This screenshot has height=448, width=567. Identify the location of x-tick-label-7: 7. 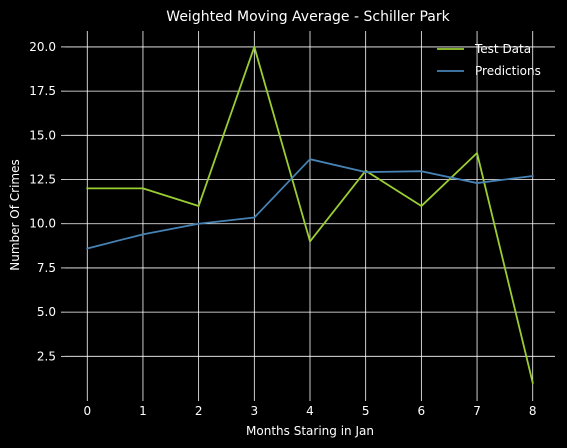
(477, 411).